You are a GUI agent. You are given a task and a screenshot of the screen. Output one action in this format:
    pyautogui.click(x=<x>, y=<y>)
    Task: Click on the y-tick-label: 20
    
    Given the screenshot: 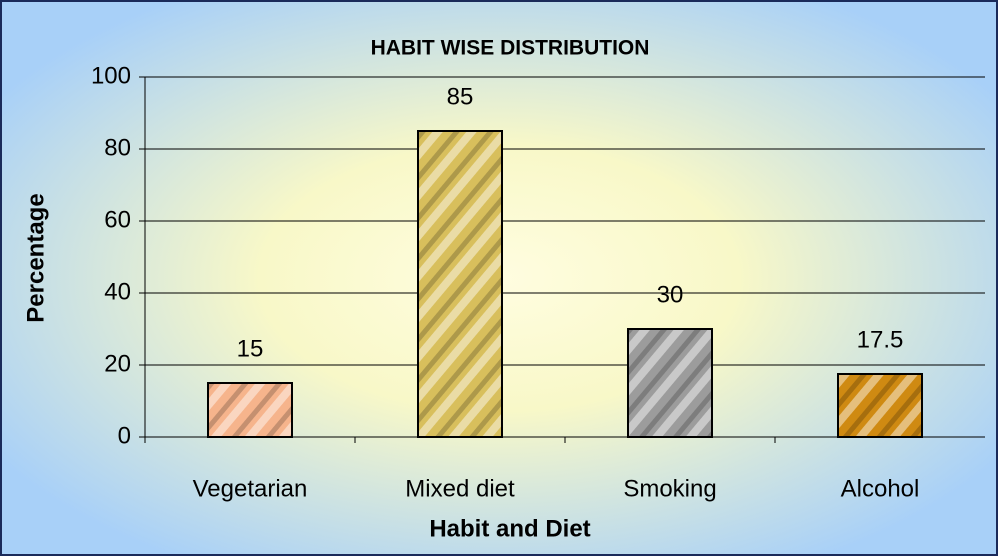 What is the action you would take?
    pyautogui.click(x=117, y=363)
    